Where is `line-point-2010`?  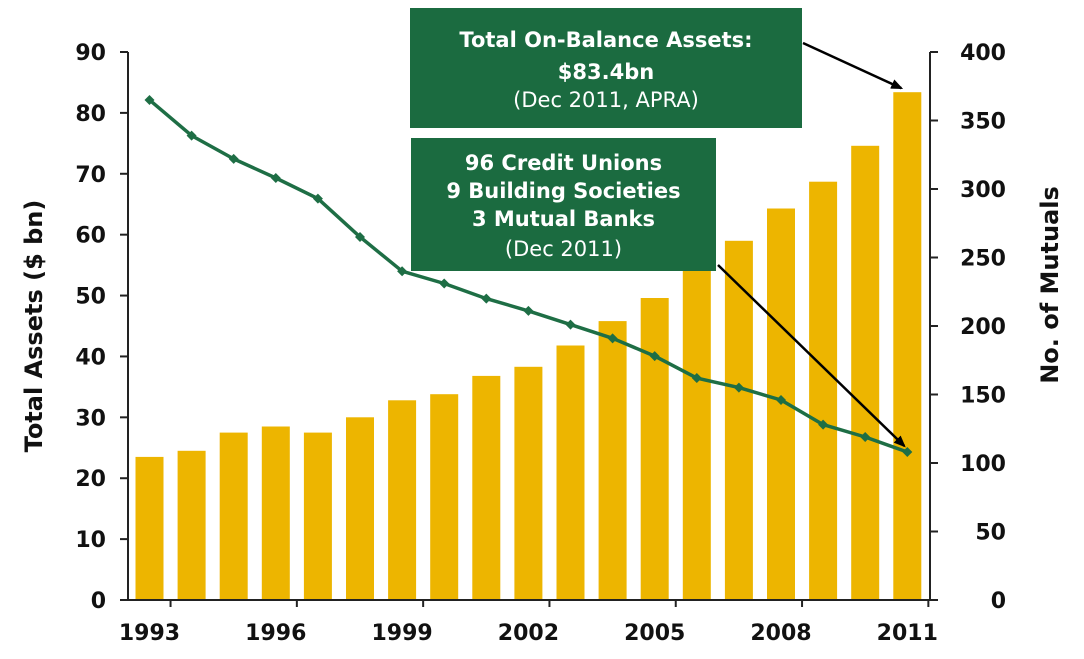 line-point-2010 is located at coordinates (865, 436).